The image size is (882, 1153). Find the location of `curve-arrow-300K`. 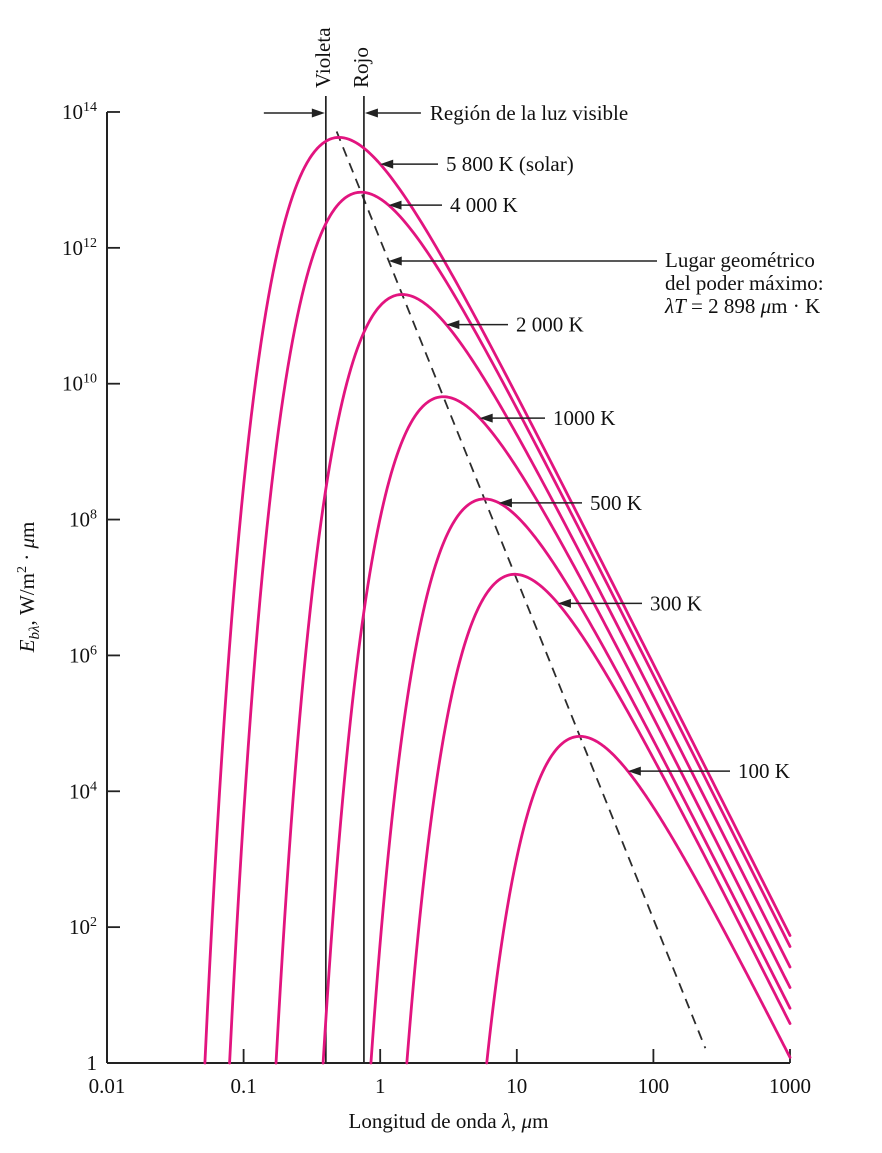

curve-arrow-300K is located at coordinates (599, 603).